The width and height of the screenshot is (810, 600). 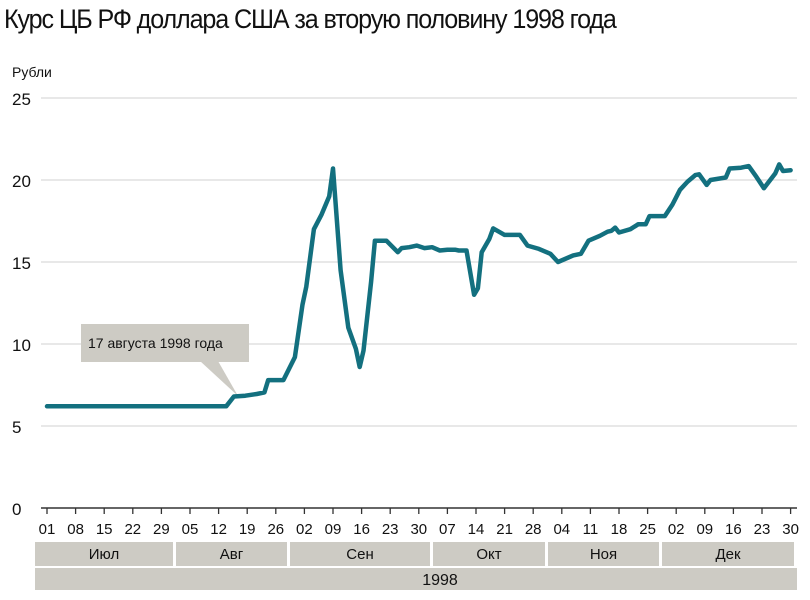 What do you see at coordinates (21, 99) in the screenshot?
I see `y-tick-label: 25` at bounding box center [21, 99].